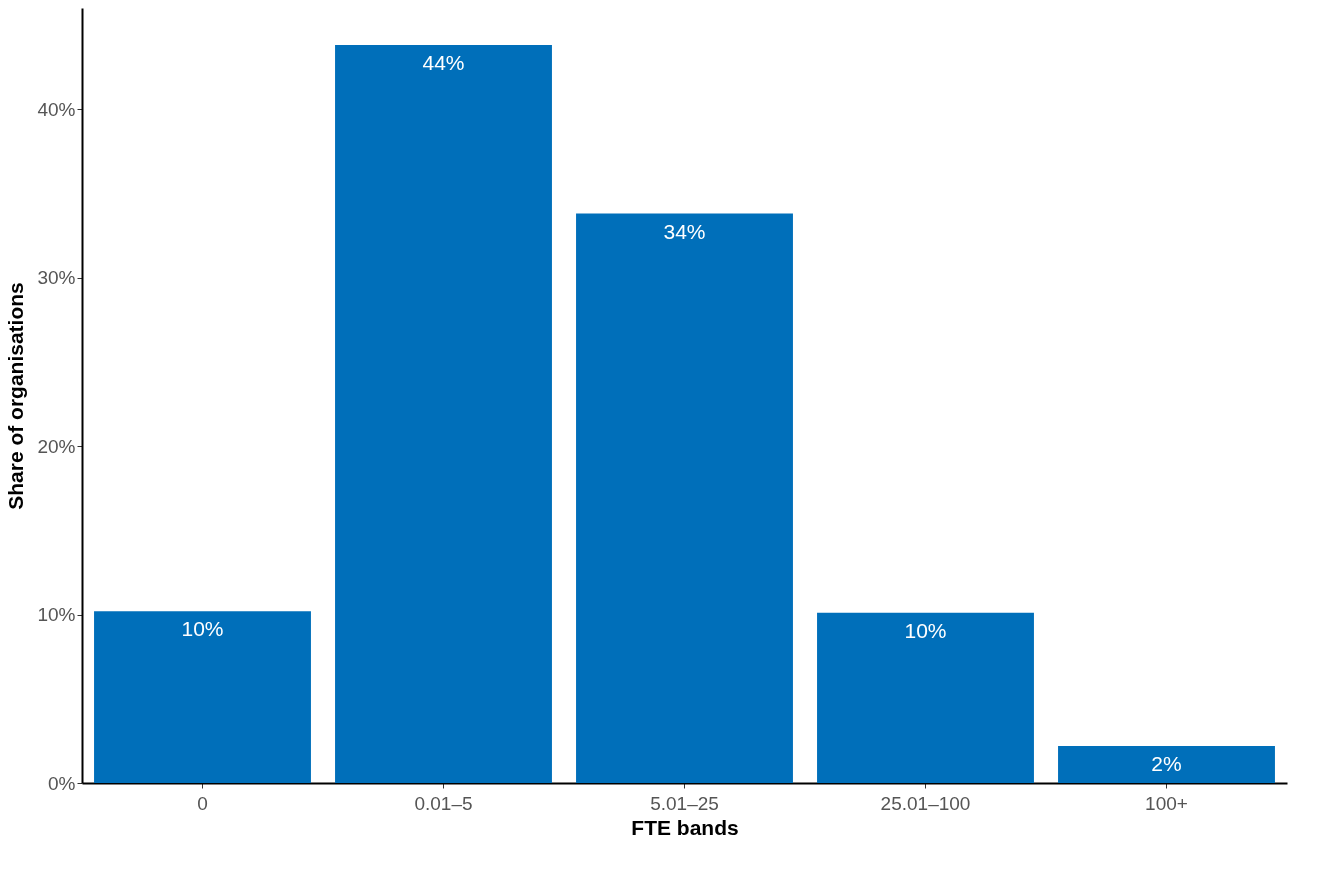 The width and height of the screenshot is (1325, 870). Describe the element at coordinates (202, 803) in the screenshot. I see `x-tick-label: 0` at that location.